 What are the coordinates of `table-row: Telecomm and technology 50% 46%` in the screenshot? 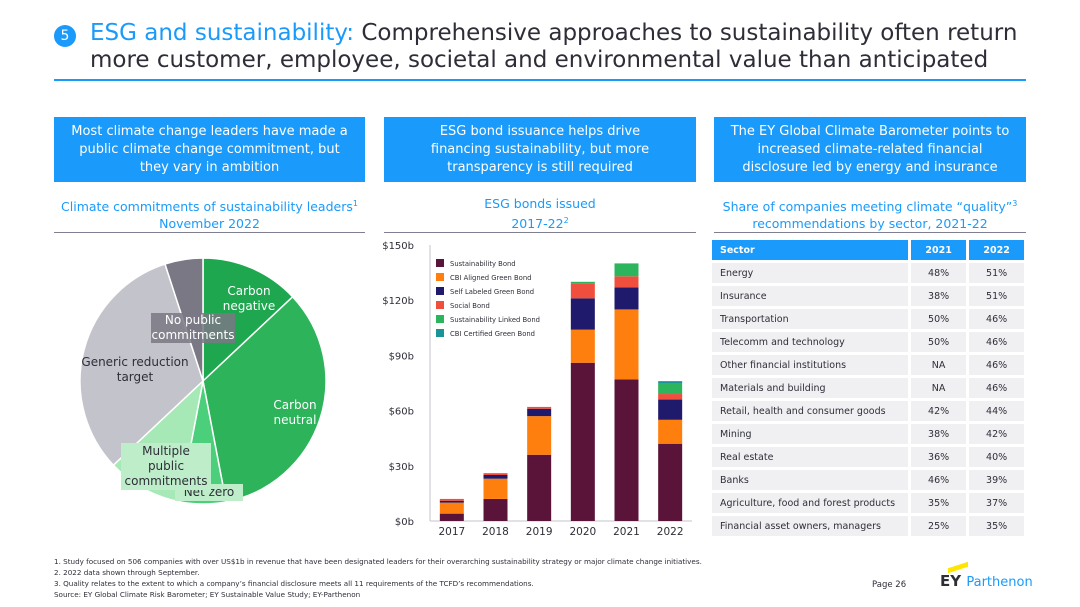 It's located at (868, 341).